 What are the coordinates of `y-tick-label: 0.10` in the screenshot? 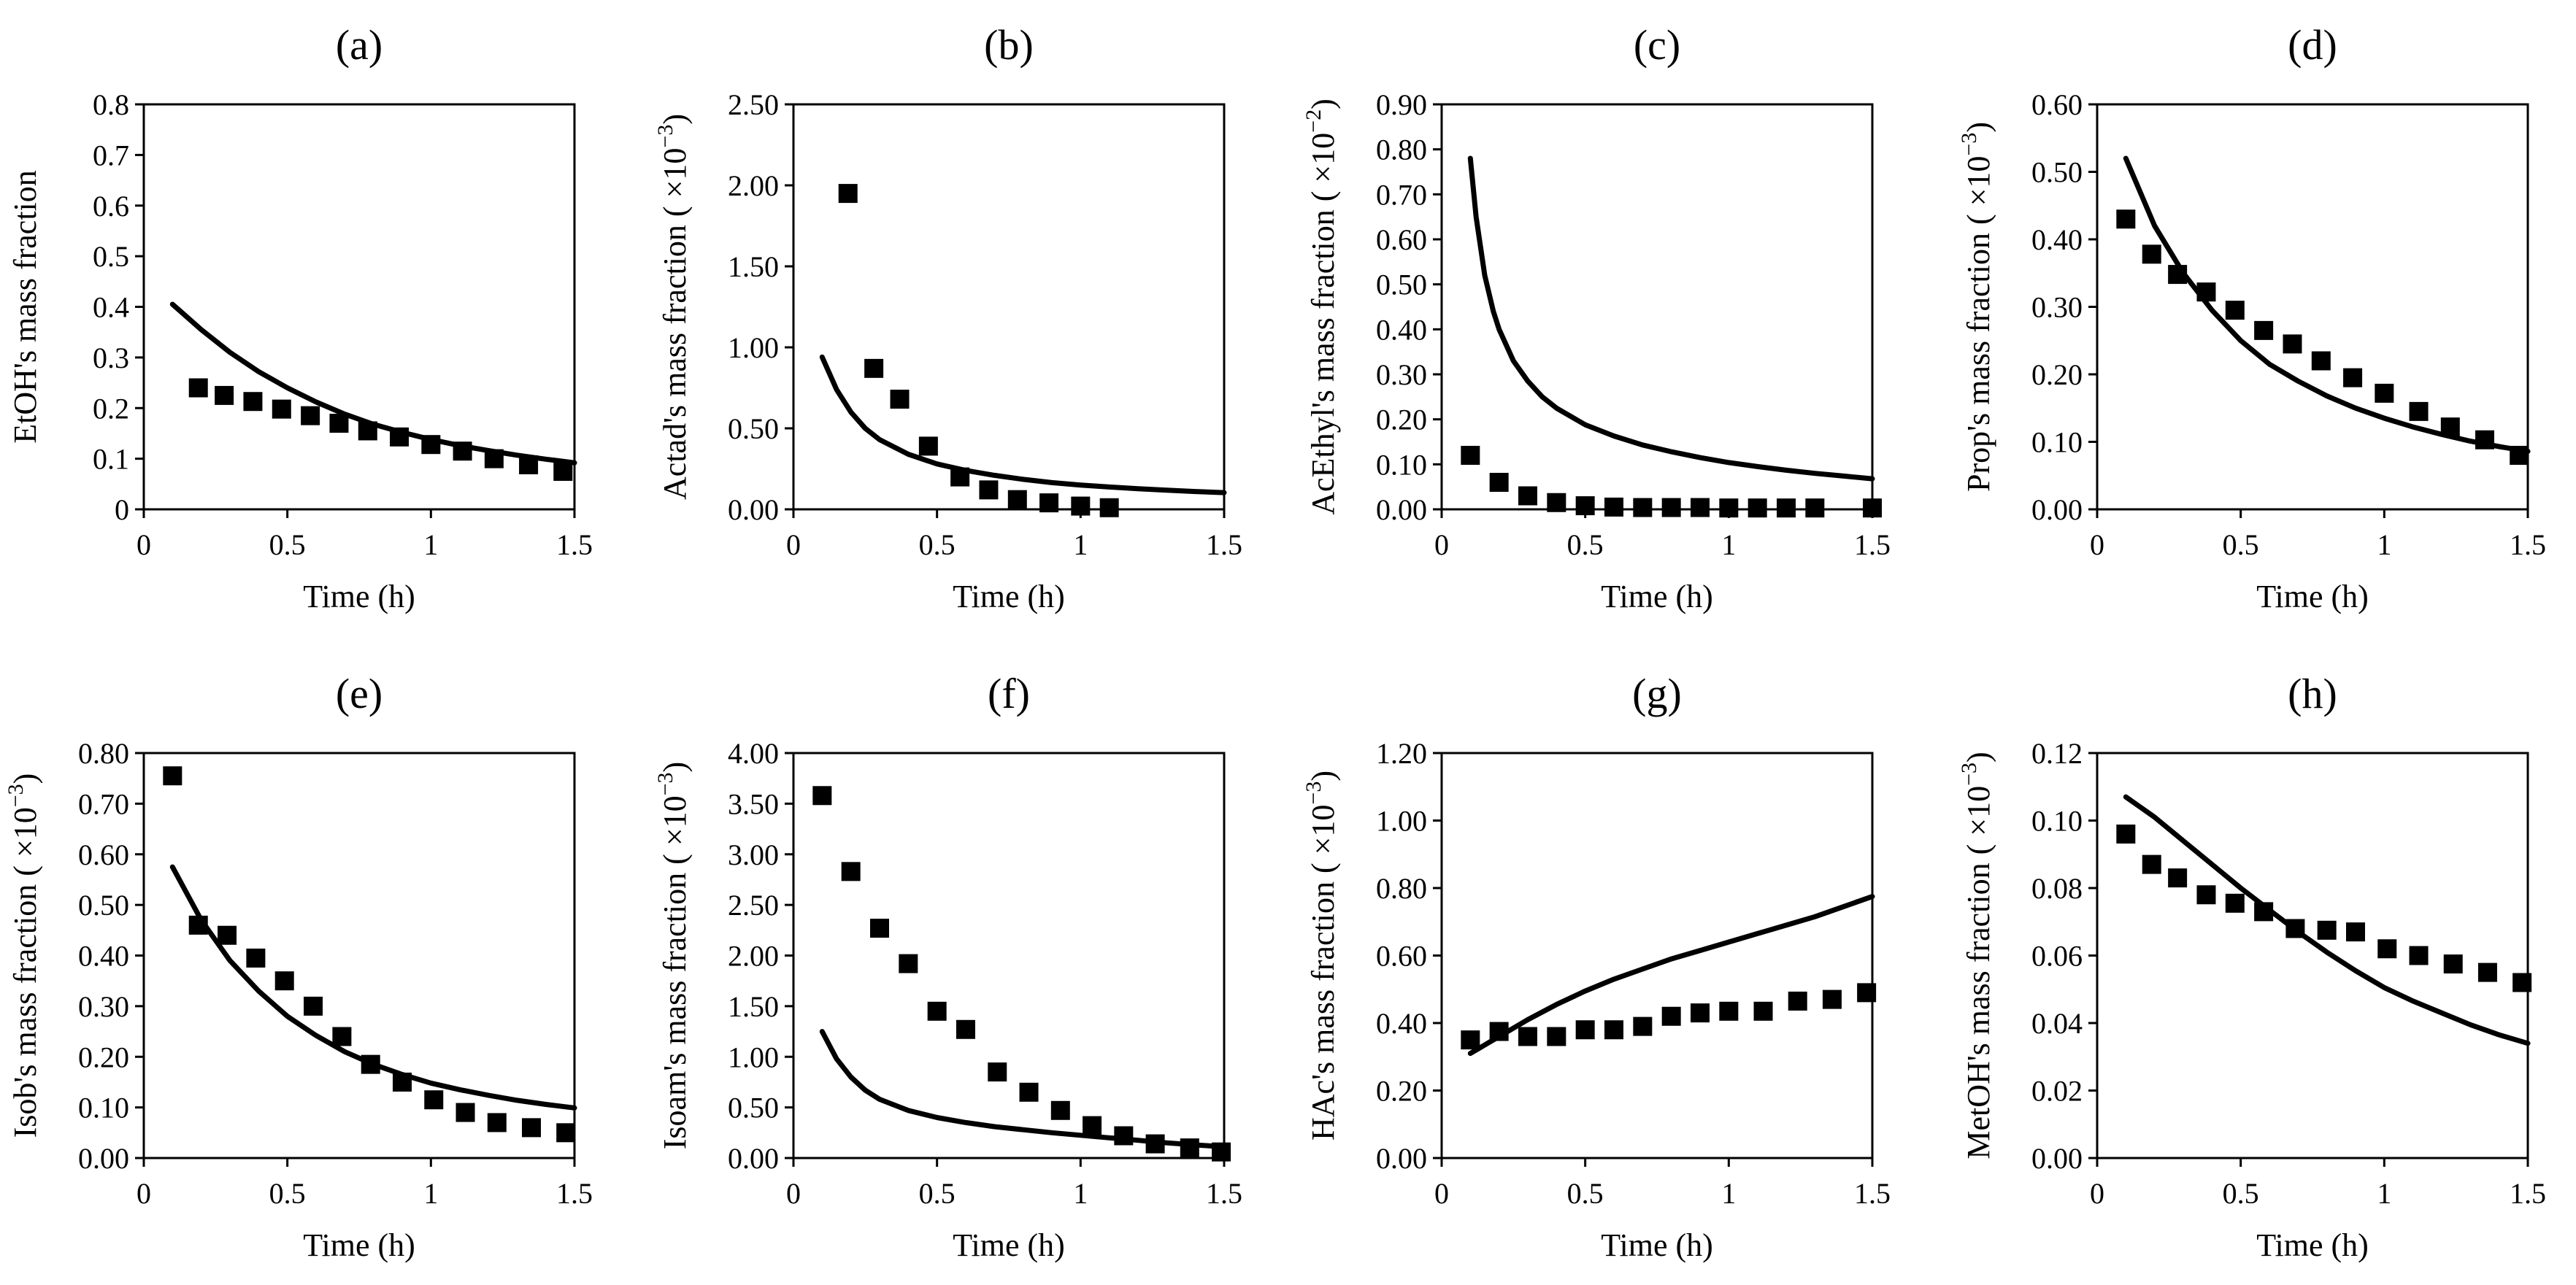 It's located at (103, 1108).